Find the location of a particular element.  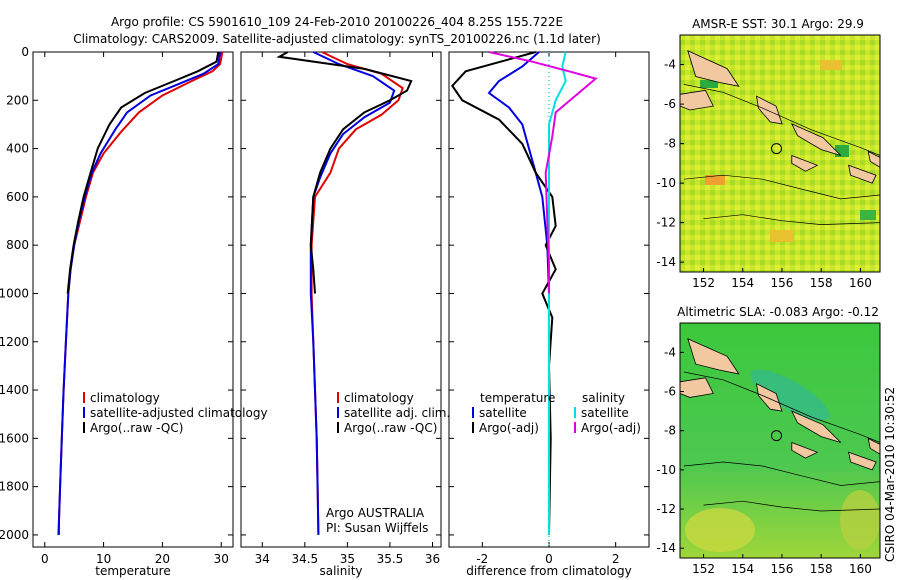

y-tick-label: 1200 is located at coordinates (14, 342).